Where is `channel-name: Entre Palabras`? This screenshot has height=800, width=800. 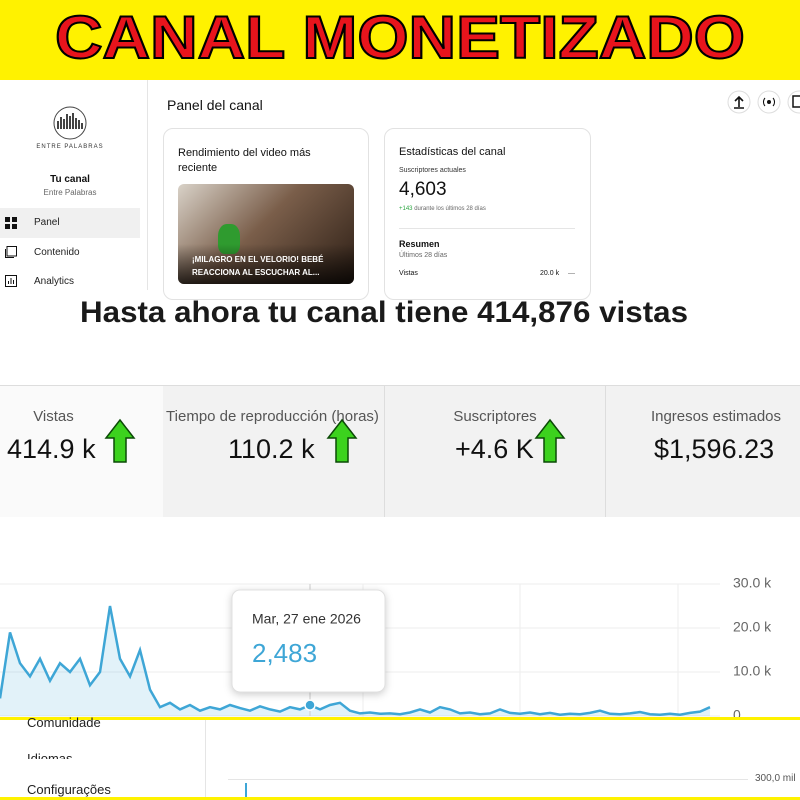
channel-name: Entre Palabras is located at coordinates (70, 192).